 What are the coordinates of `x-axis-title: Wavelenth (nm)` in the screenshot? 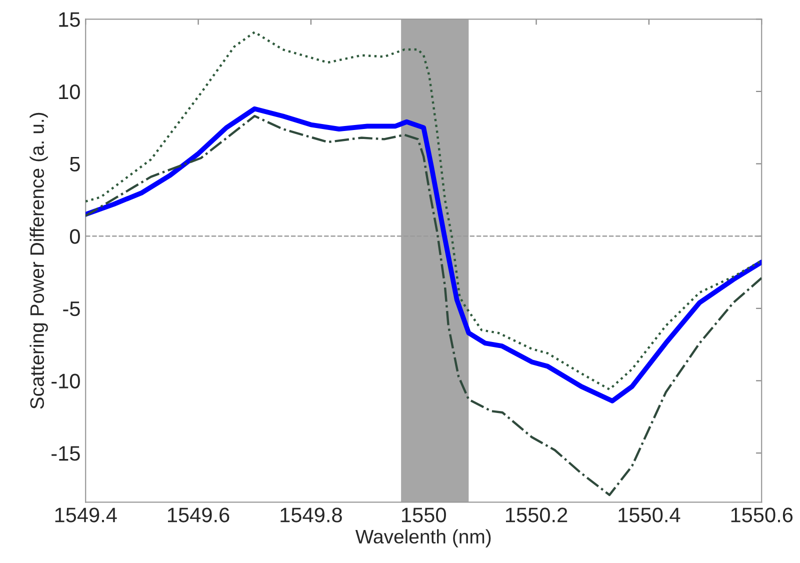 It's located at (423, 538).